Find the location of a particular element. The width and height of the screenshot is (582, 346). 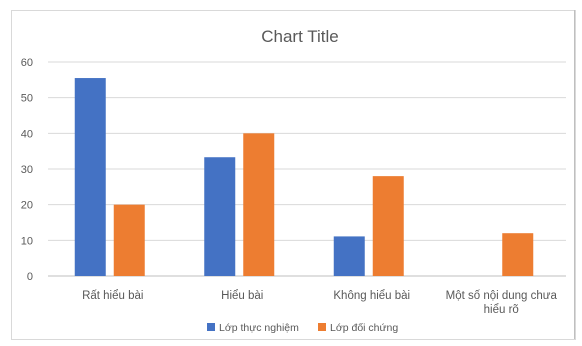

y-tick-label: 0 is located at coordinates (30, 277).